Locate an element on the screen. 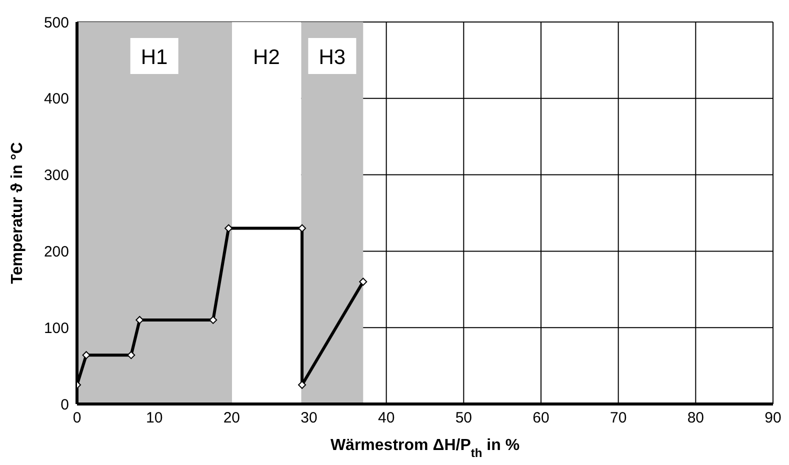 The image size is (789, 465). band-label: H1 is located at coordinates (154, 57).